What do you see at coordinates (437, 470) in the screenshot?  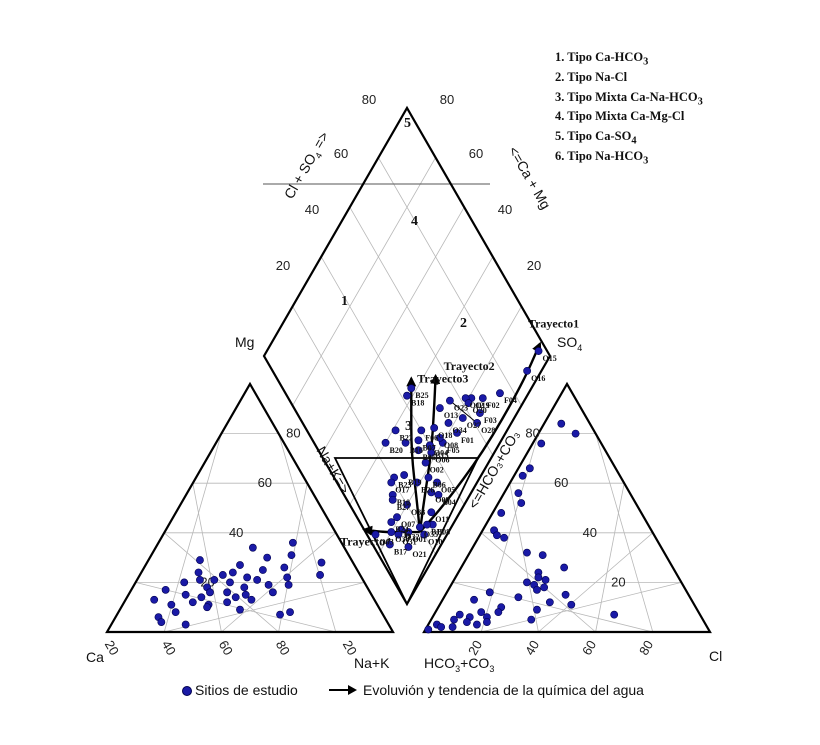 I see `point-code-label: O02` at bounding box center [437, 470].